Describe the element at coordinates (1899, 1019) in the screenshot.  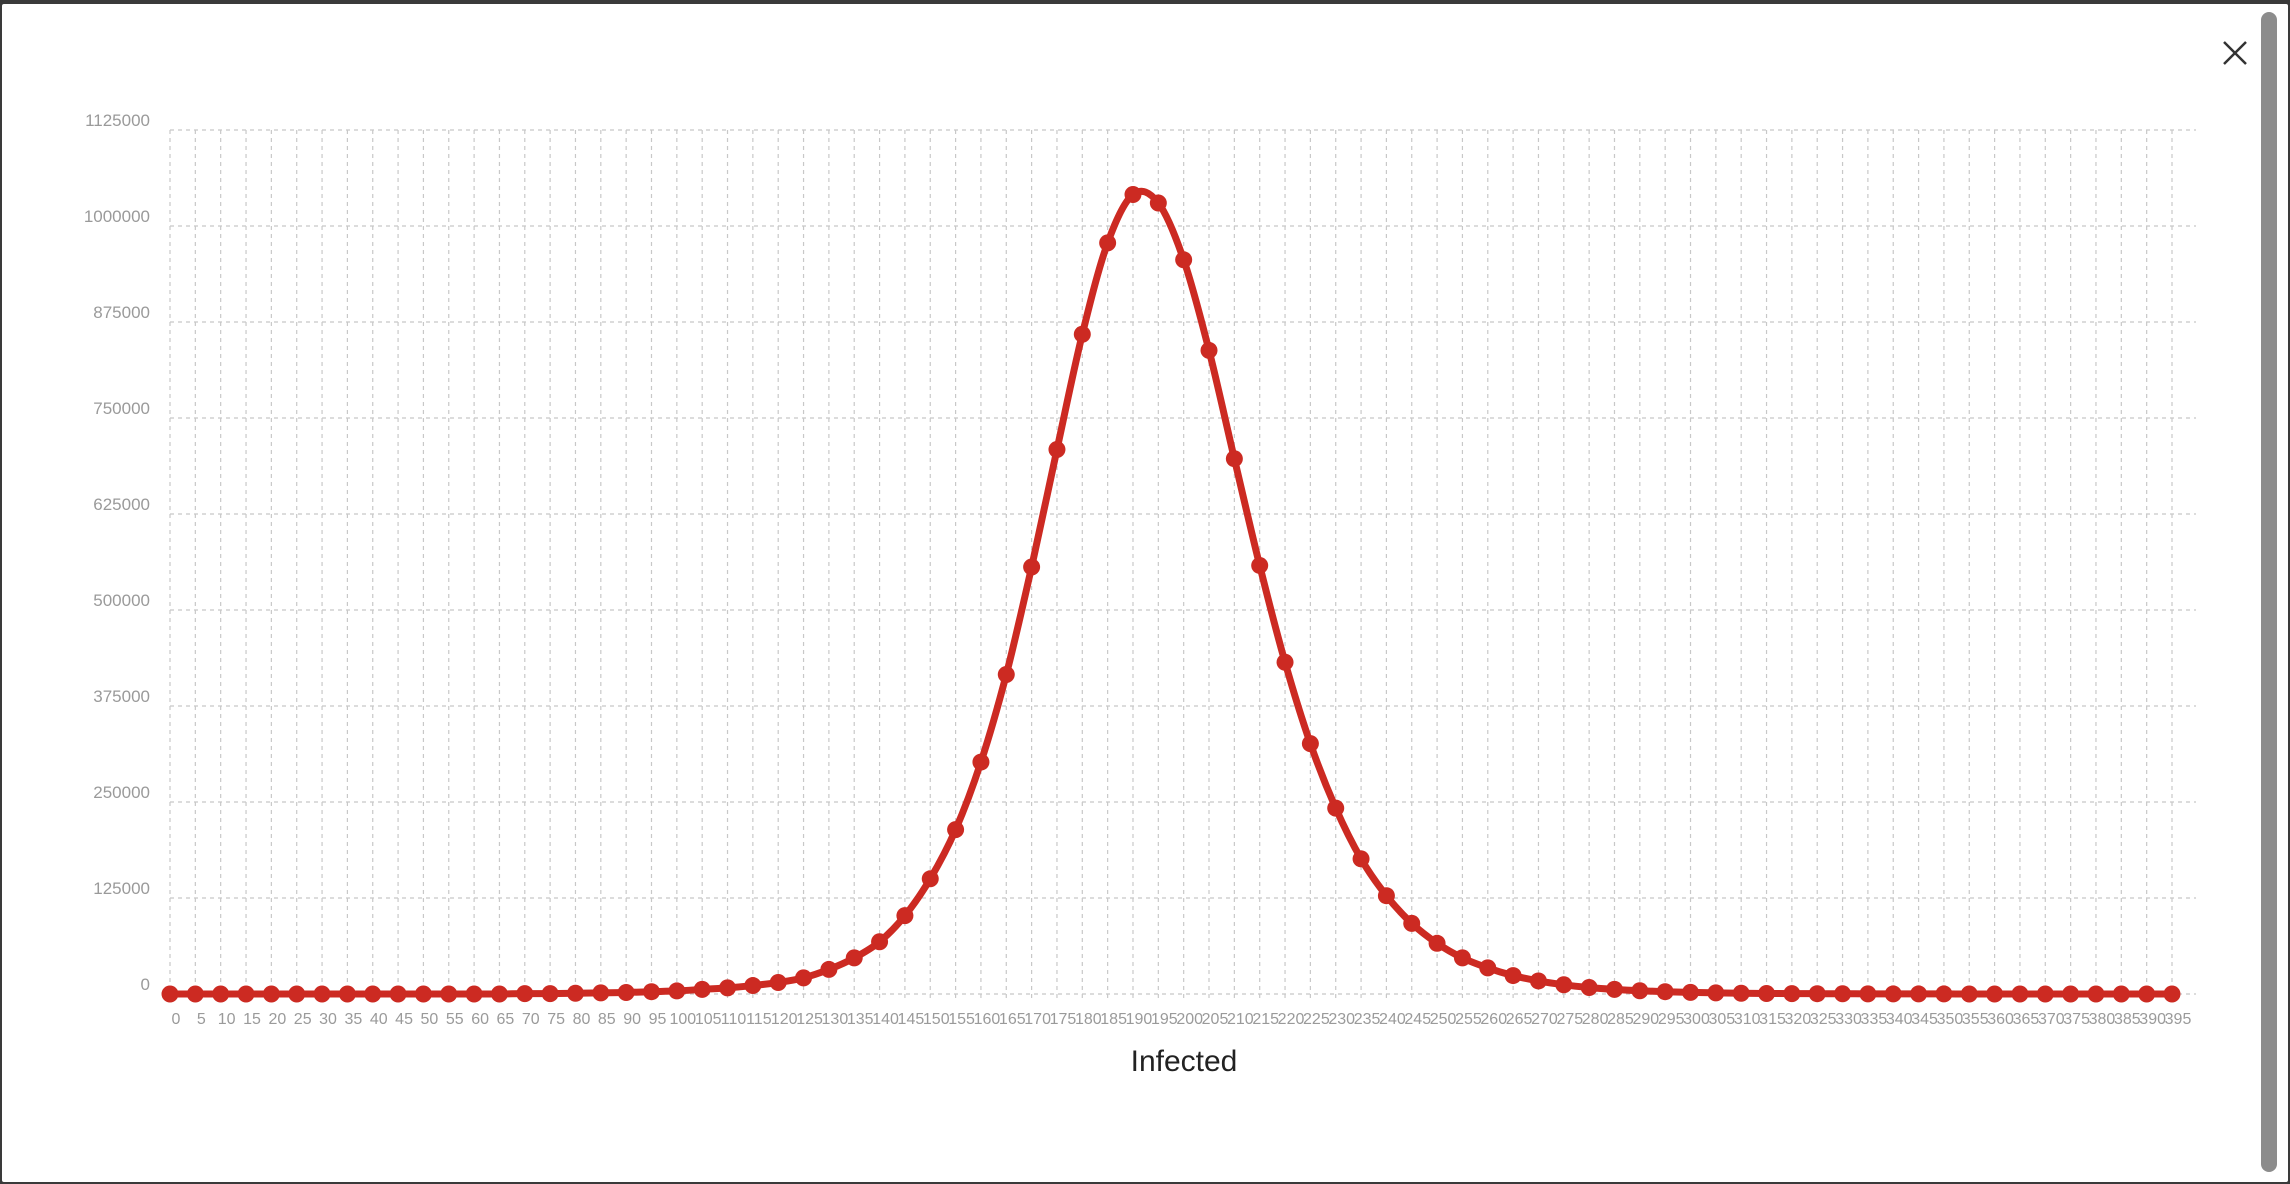
I see `x-tick-label: 340` at that location.